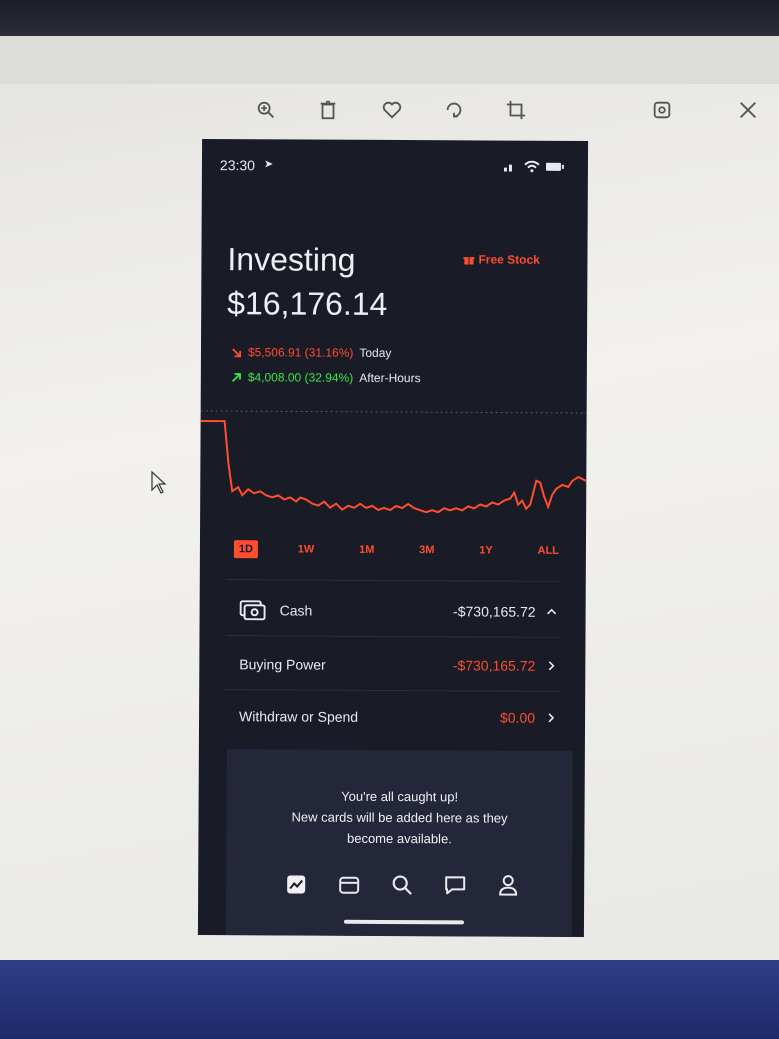 This screenshot has height=1039, width=779. I want to click on taskbar, so click(389, 999).